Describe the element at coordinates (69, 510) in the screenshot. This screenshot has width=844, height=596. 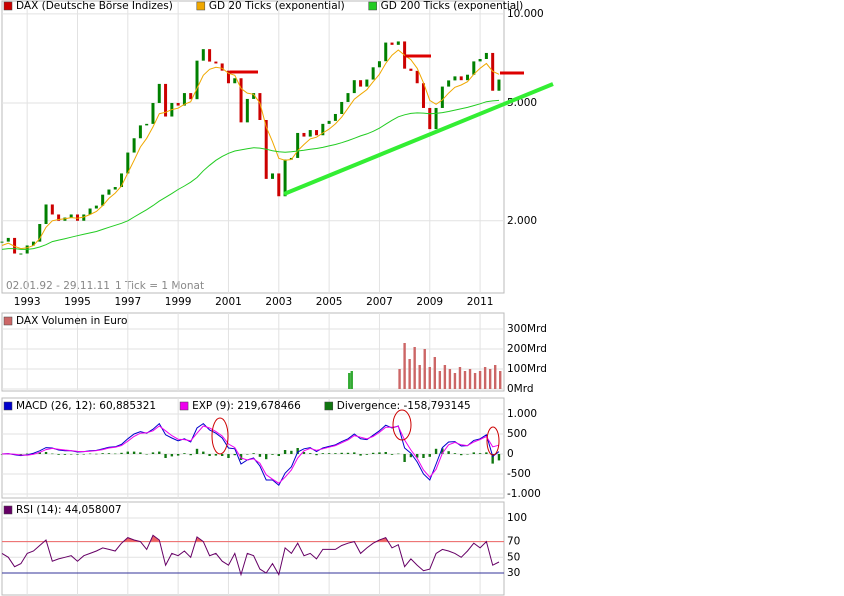
I see `legend-label: RSI (14): 44,058007` at that location.